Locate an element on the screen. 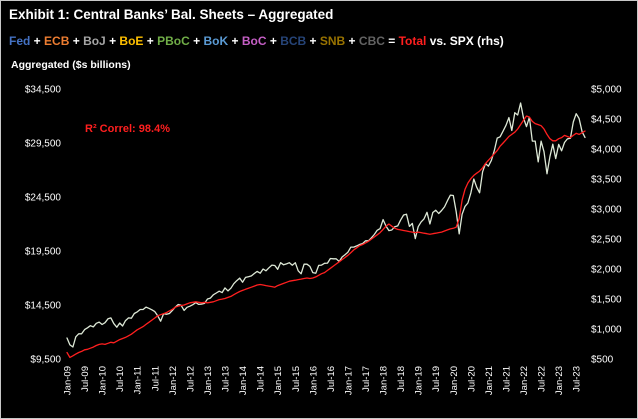 Image resolution: width=638 pixels, height=419 pixels. x-axis-tick-label: Jan-21 is located at coordinates (489, 380).